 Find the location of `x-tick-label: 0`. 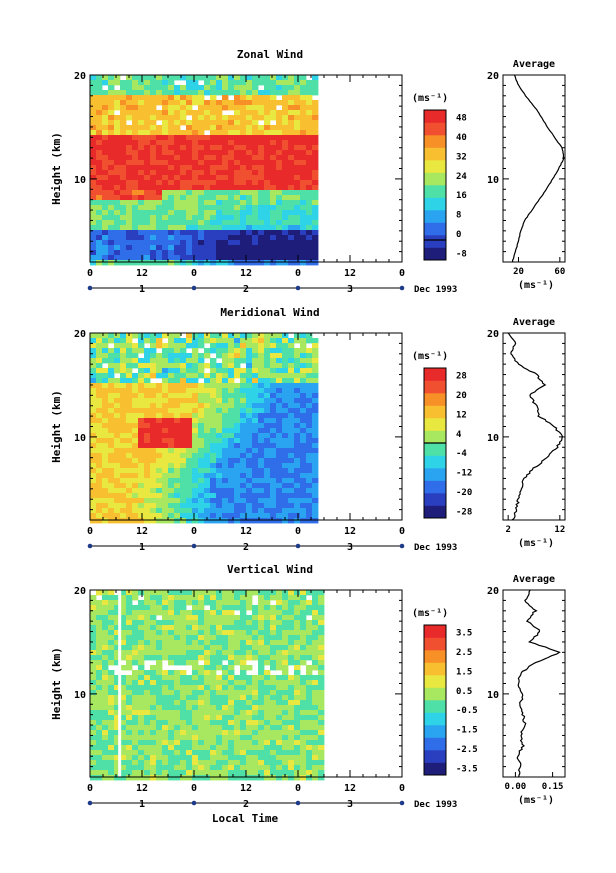

x-tick-label: 0 is located at coordinates (298, 531).